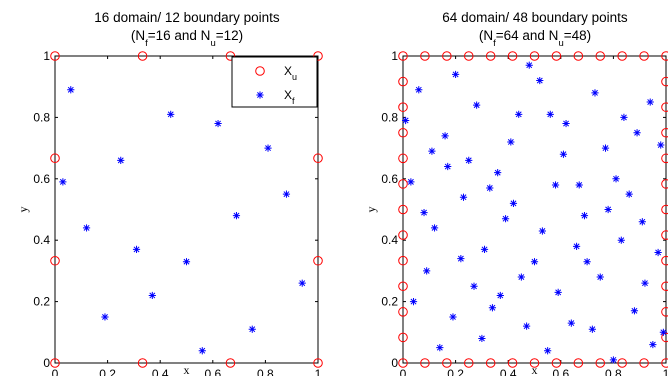 The image size is (668, 376). Describe the element at coordinates (41, 240) in the screenshot. I see `y-tick-label: 0.4` at that location.